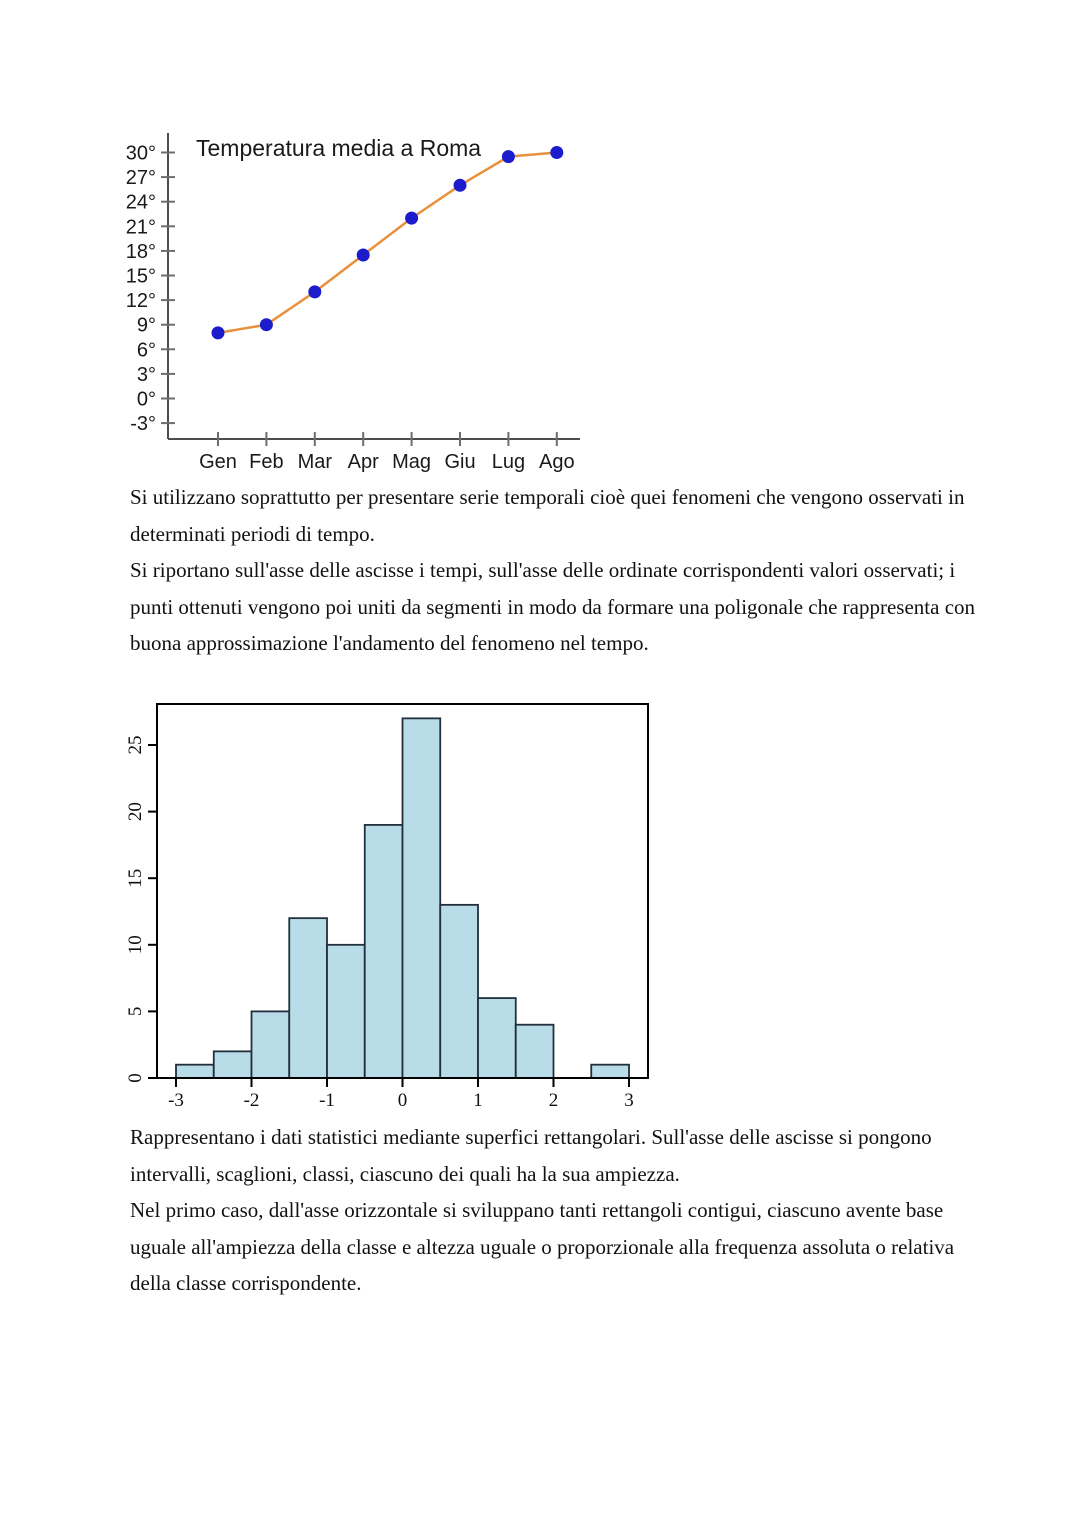 The height and width of the screenshot is (1525, 1080). I want to click on line-chart-title: Temperatura media a Roma, so click(338, 148).